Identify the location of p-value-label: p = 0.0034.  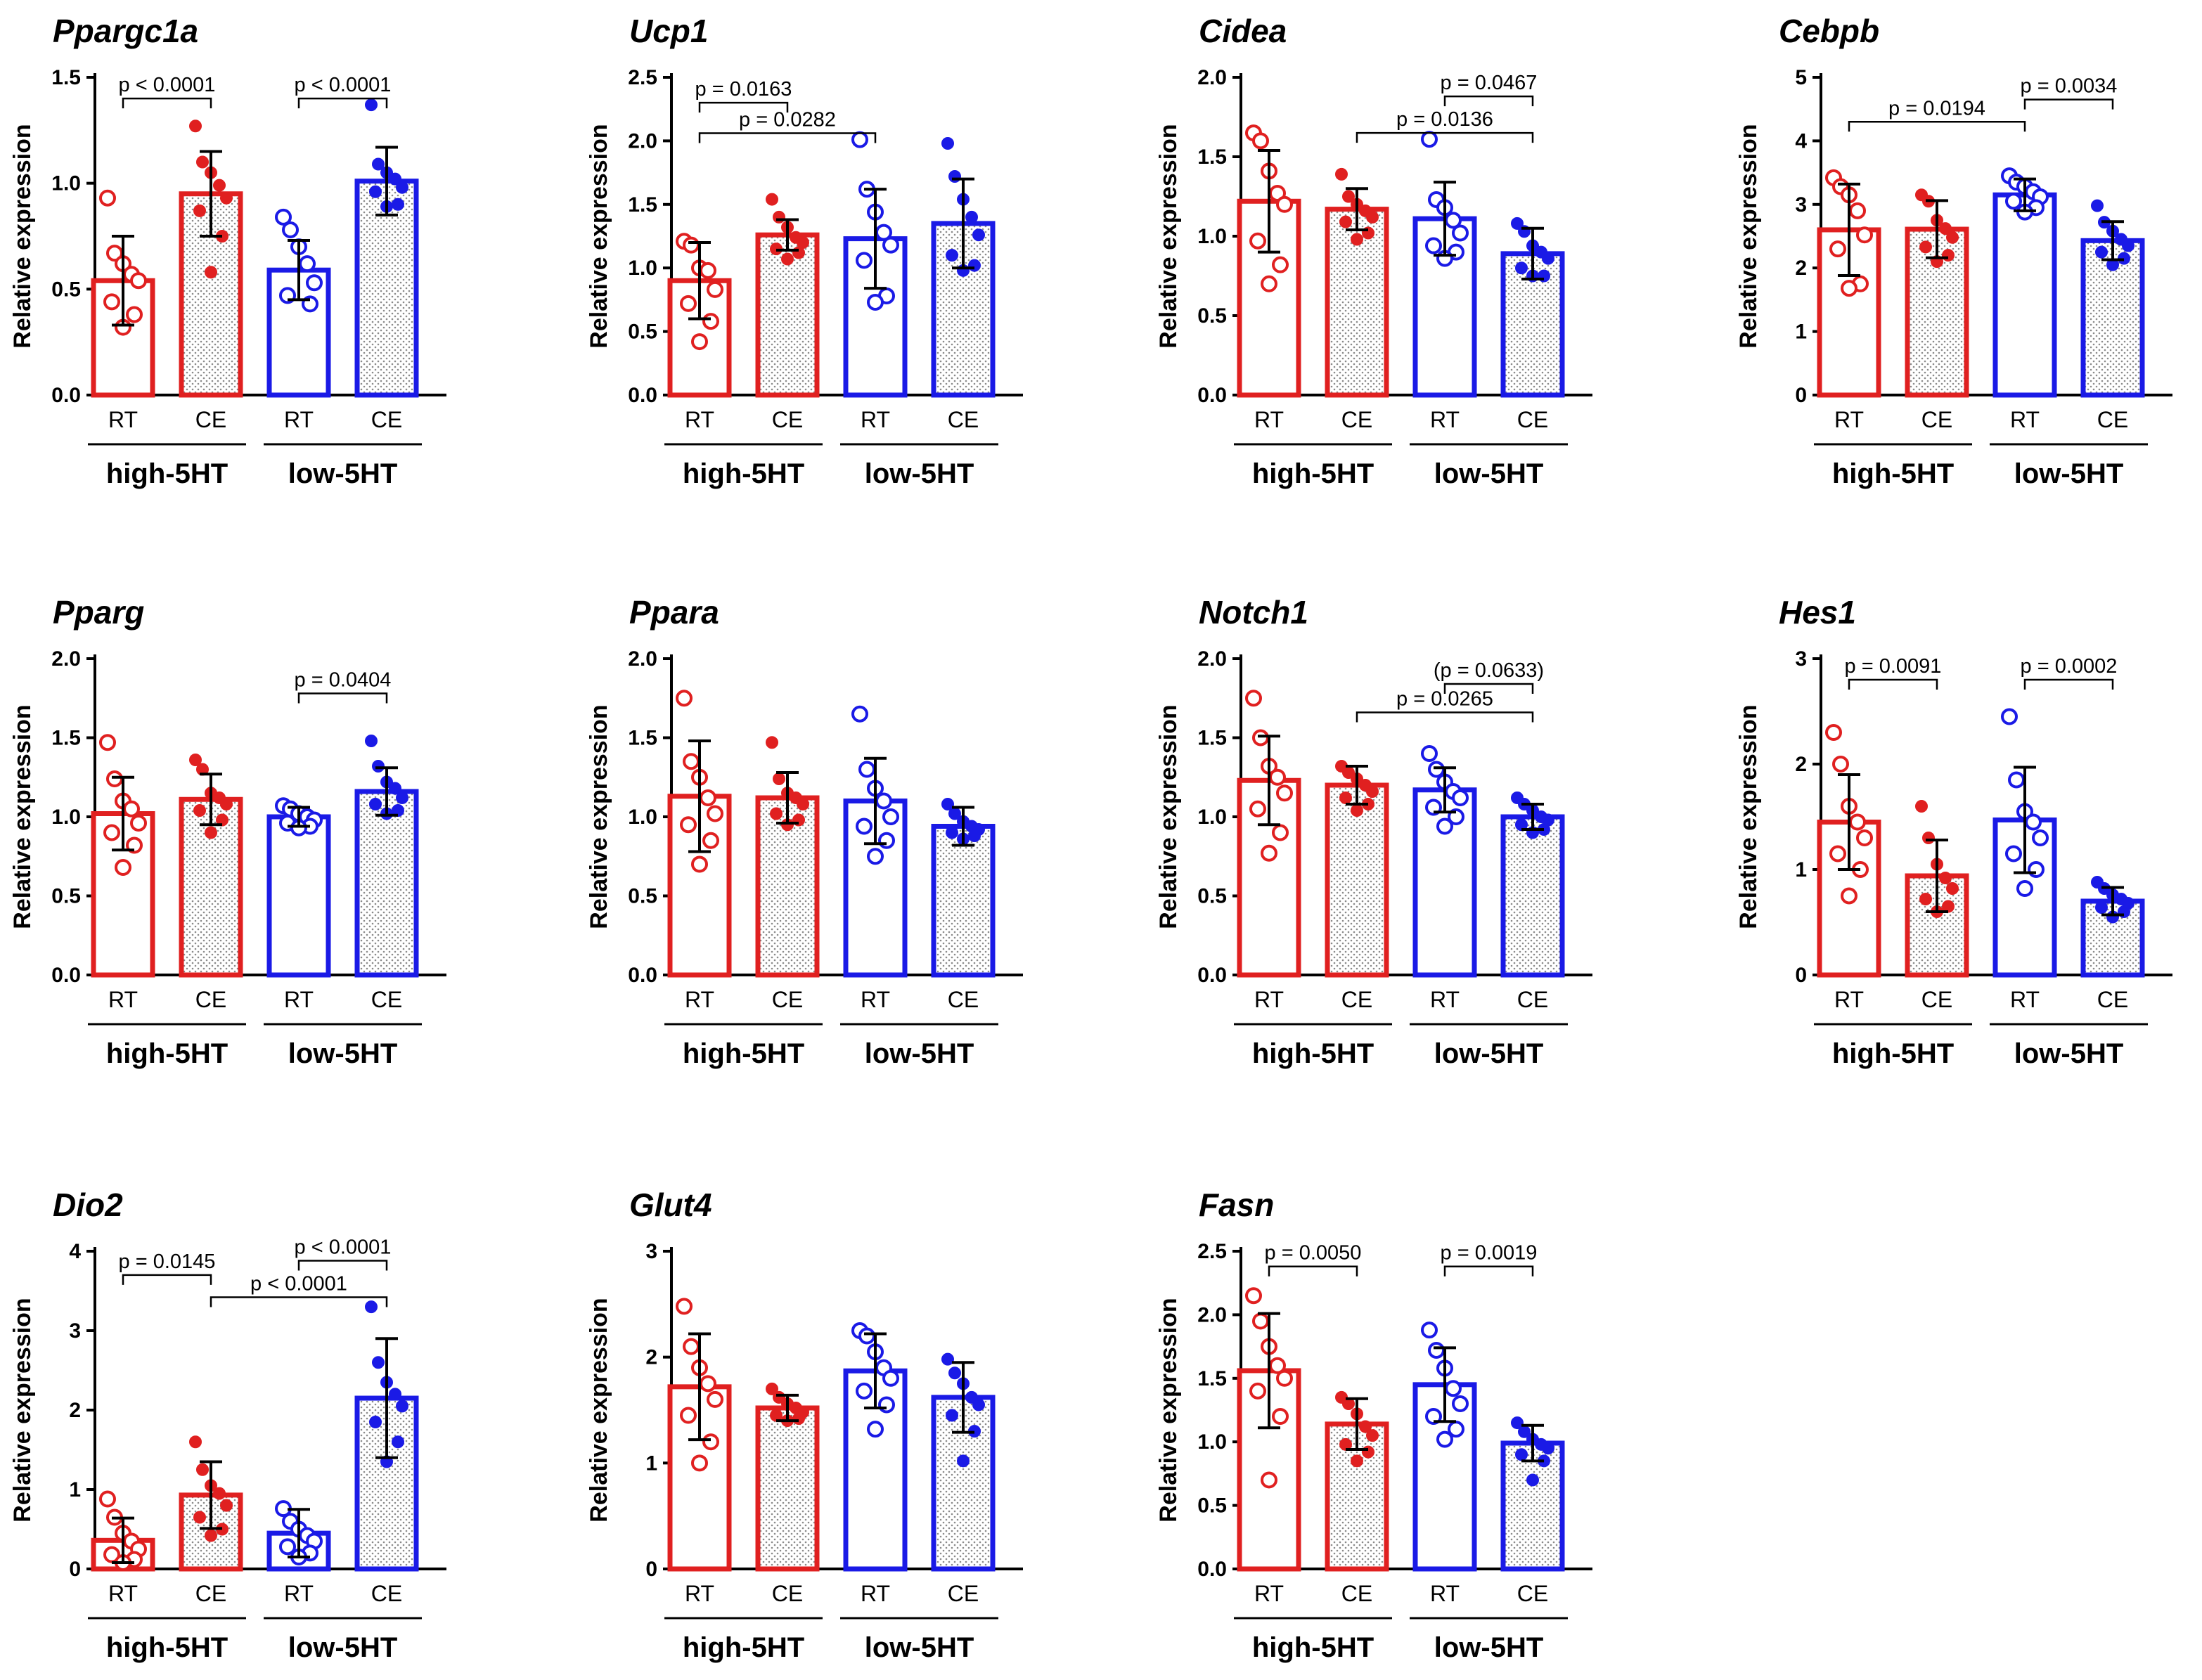
(2069, 86).